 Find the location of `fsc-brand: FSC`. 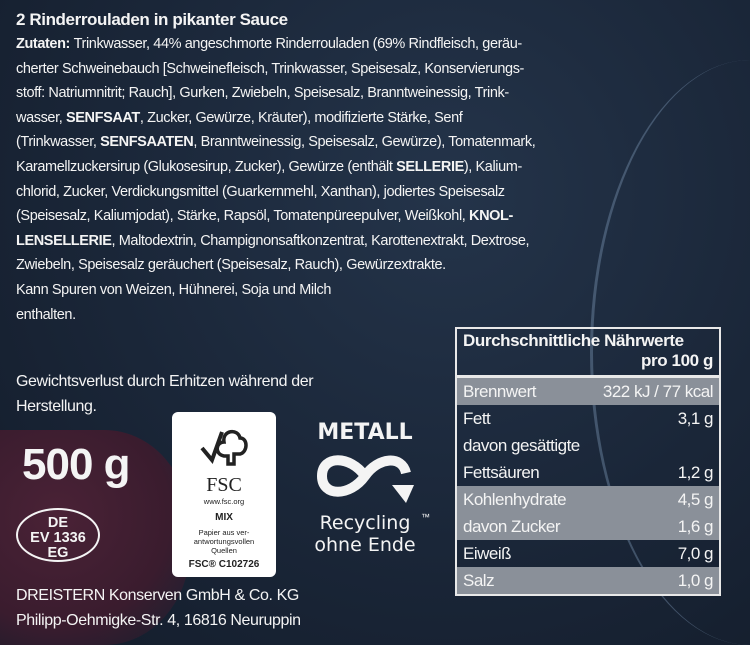

fsc-brand: FSC is located at coordinates (224, 485).